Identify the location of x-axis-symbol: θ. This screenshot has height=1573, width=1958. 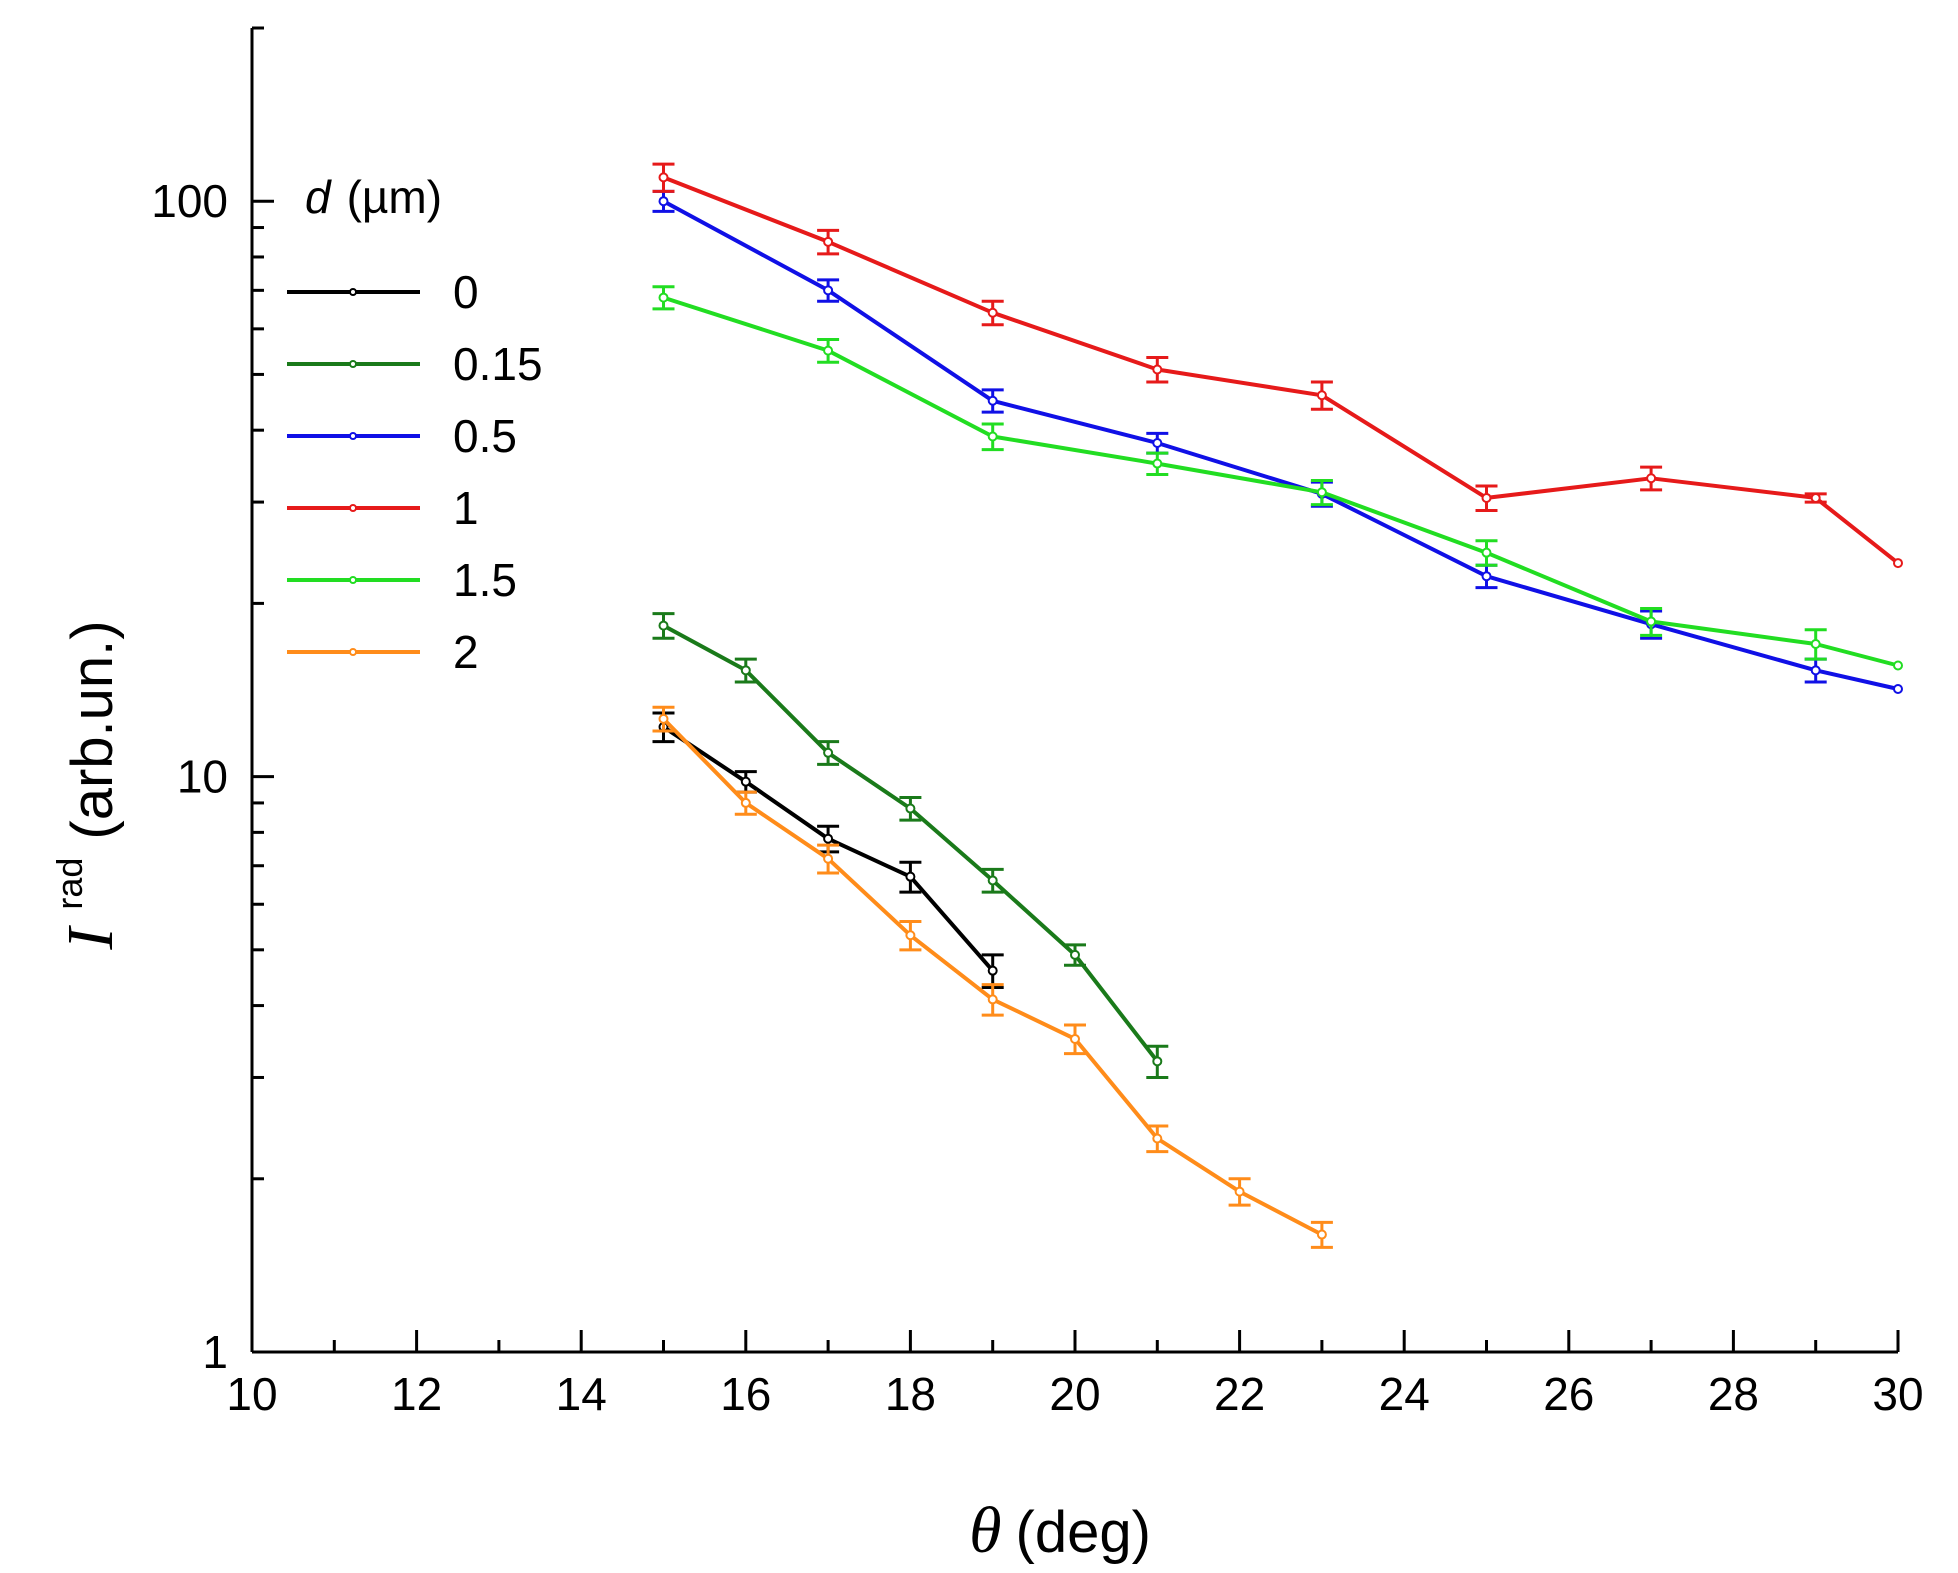
(985, 1530).